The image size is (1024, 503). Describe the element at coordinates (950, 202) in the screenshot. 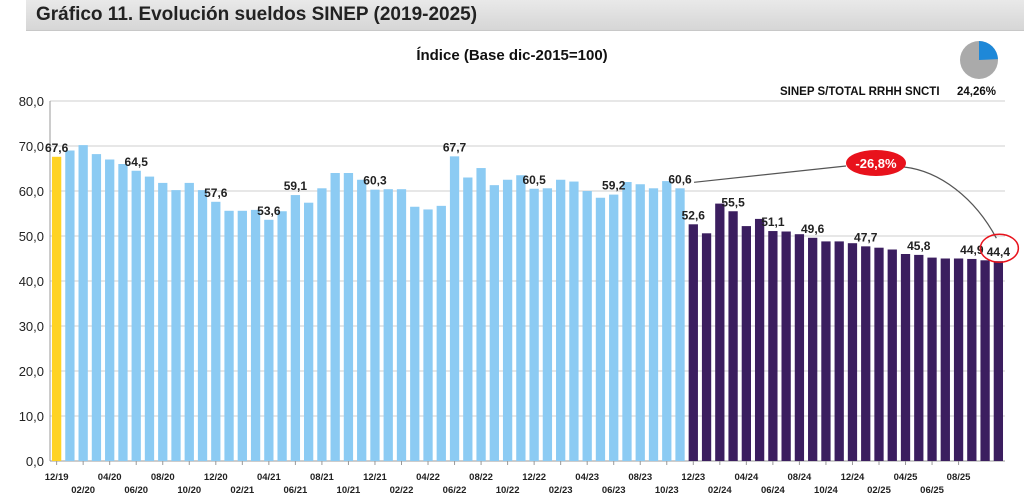

I see `annotation-line-right` at that location.